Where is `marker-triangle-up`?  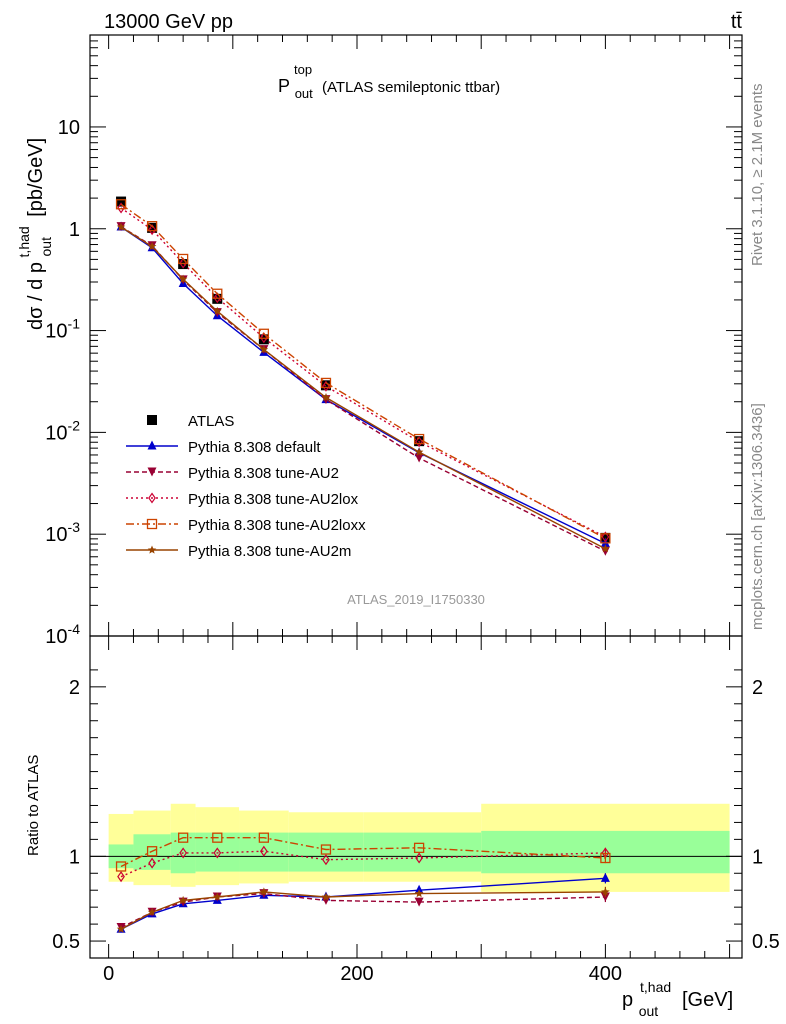
marker-triangle-up is located at coordinates (152, 445).